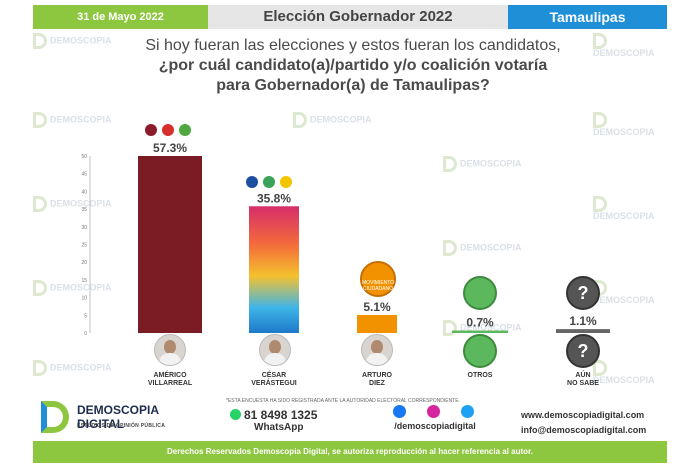  What do you see at coordinates (583, 293) in the screenshot?
I see `question-icon: ?` at bounding box center [583, 293].